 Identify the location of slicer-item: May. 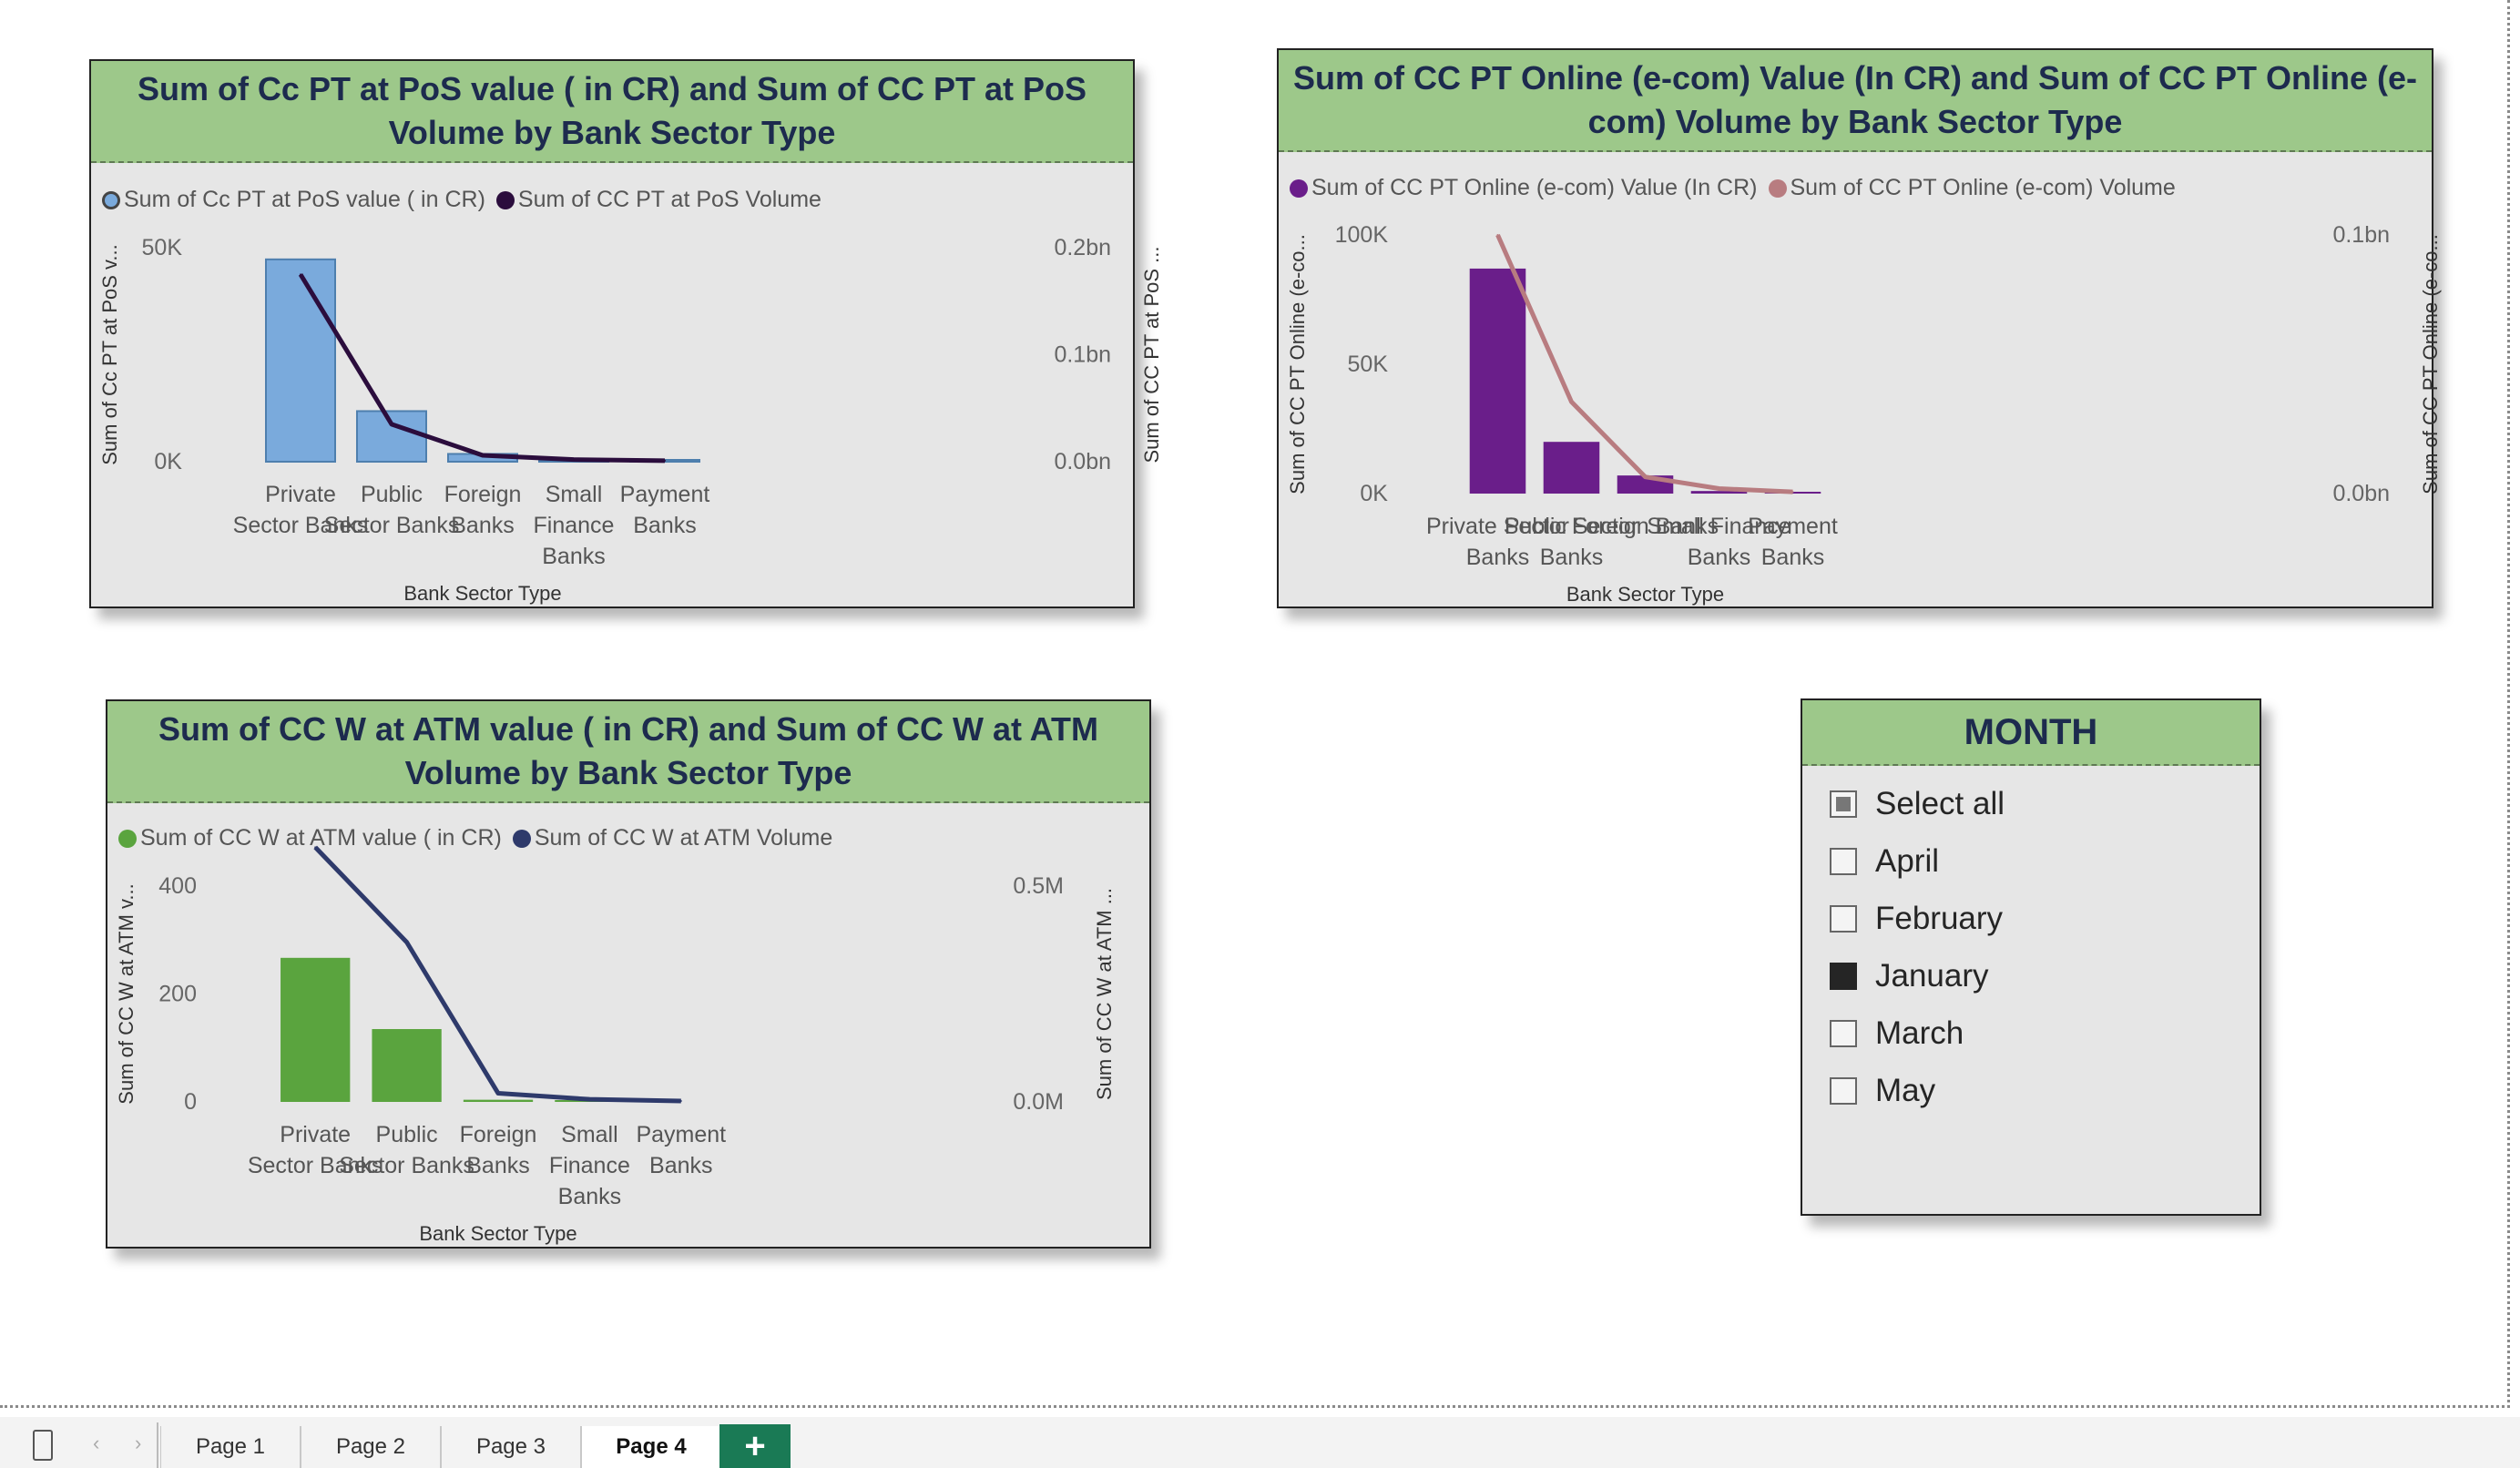
(1883, 1091).